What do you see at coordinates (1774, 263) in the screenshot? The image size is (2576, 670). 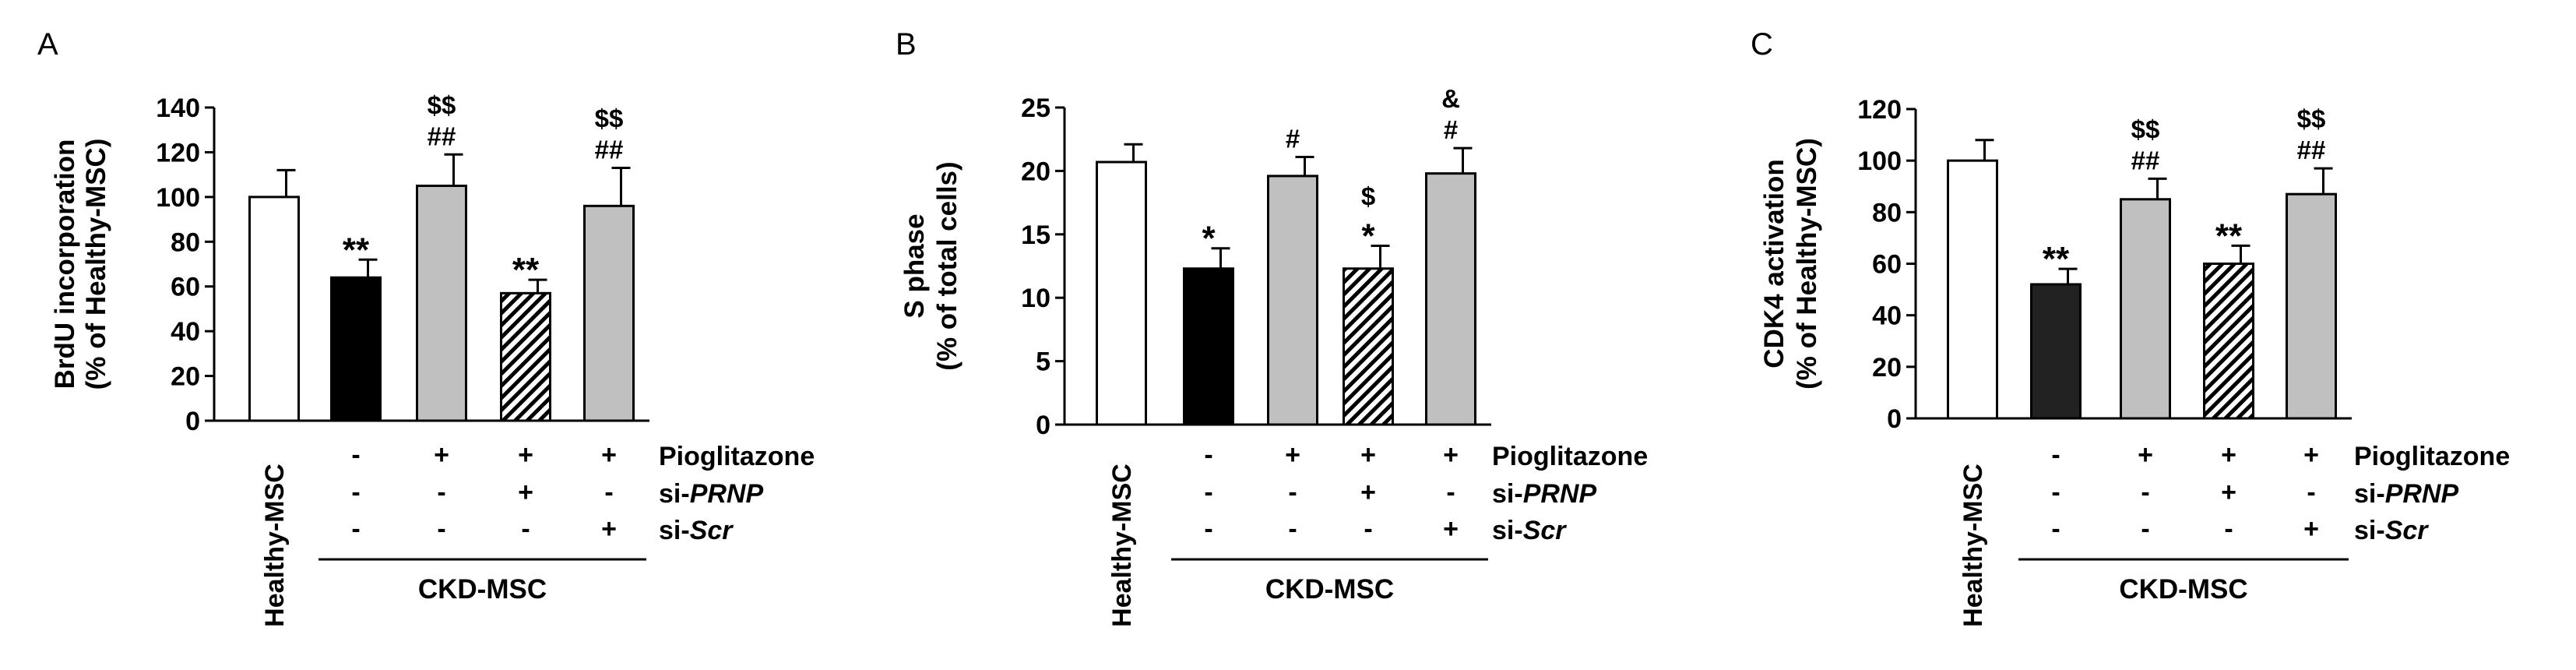 I see `y-axis-label: CDK4 activation` at bounding box center [1774, 263].